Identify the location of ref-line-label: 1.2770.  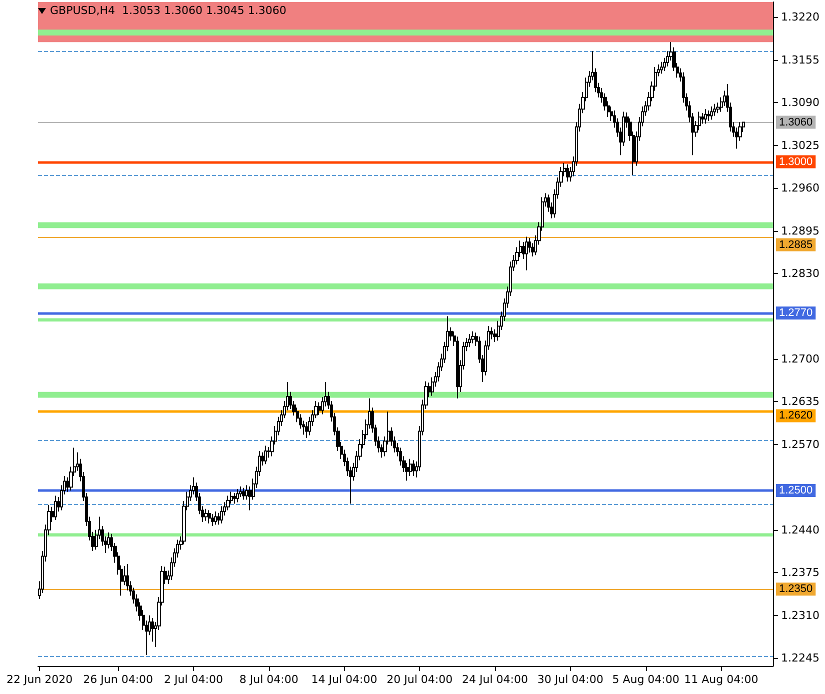
(796, 312).